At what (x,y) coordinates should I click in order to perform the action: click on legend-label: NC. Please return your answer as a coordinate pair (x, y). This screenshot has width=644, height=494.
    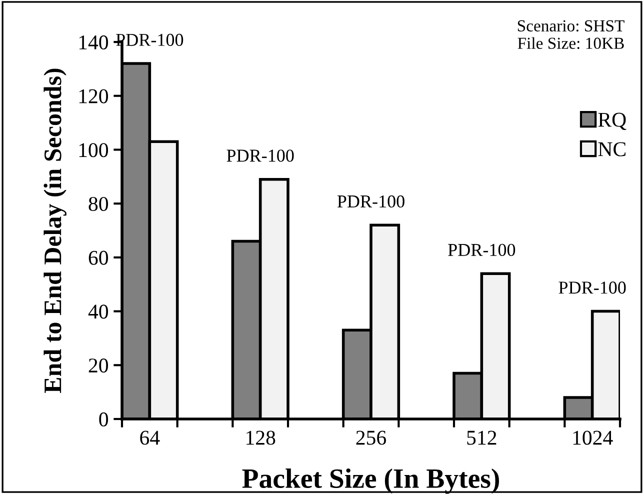
    Looking at the image, I should click on (612, 149).